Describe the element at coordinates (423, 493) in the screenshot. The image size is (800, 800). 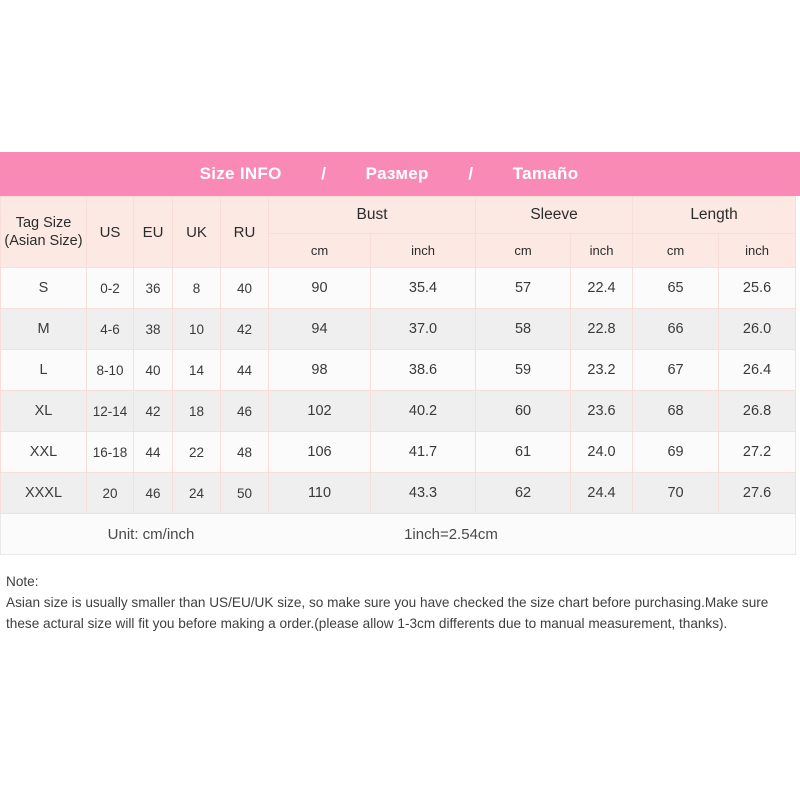
I see `cell-bust-inch: 43.3` at that location.